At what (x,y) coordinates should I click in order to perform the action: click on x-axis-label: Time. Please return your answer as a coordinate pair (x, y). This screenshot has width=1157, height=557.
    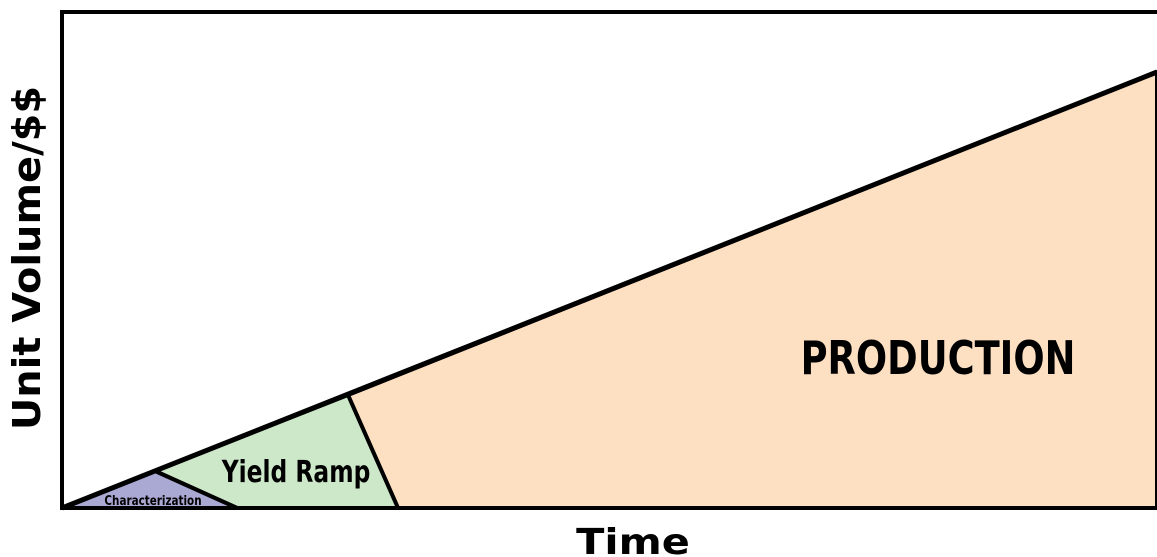
    Looking at the image, I should click on (633, 539).